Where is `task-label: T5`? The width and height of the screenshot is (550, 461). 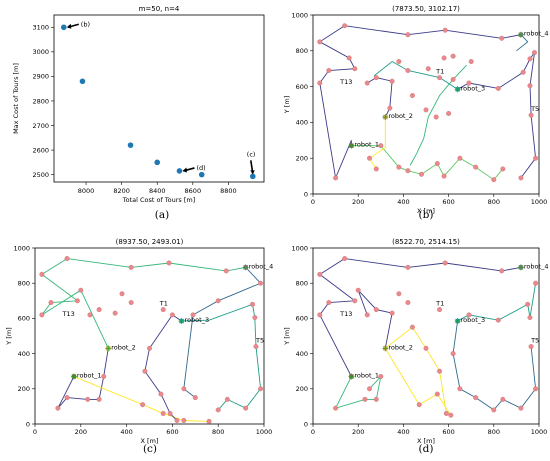
task-label: T5 is located at coordinates (534, 340).